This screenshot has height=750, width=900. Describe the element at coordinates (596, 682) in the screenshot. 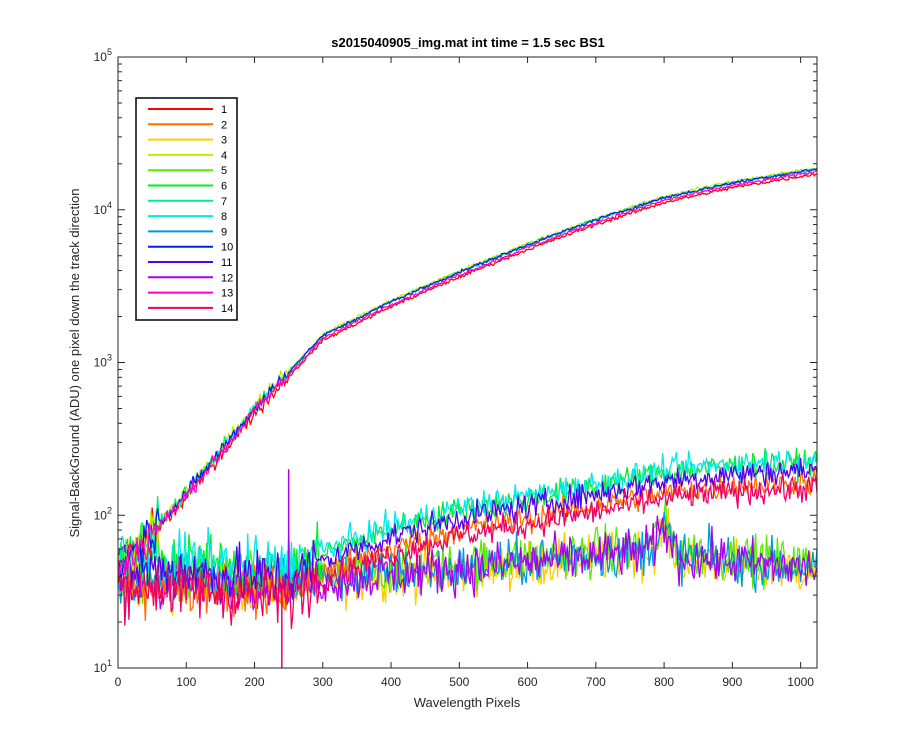

I see `x-tick-label: 700` at that location.